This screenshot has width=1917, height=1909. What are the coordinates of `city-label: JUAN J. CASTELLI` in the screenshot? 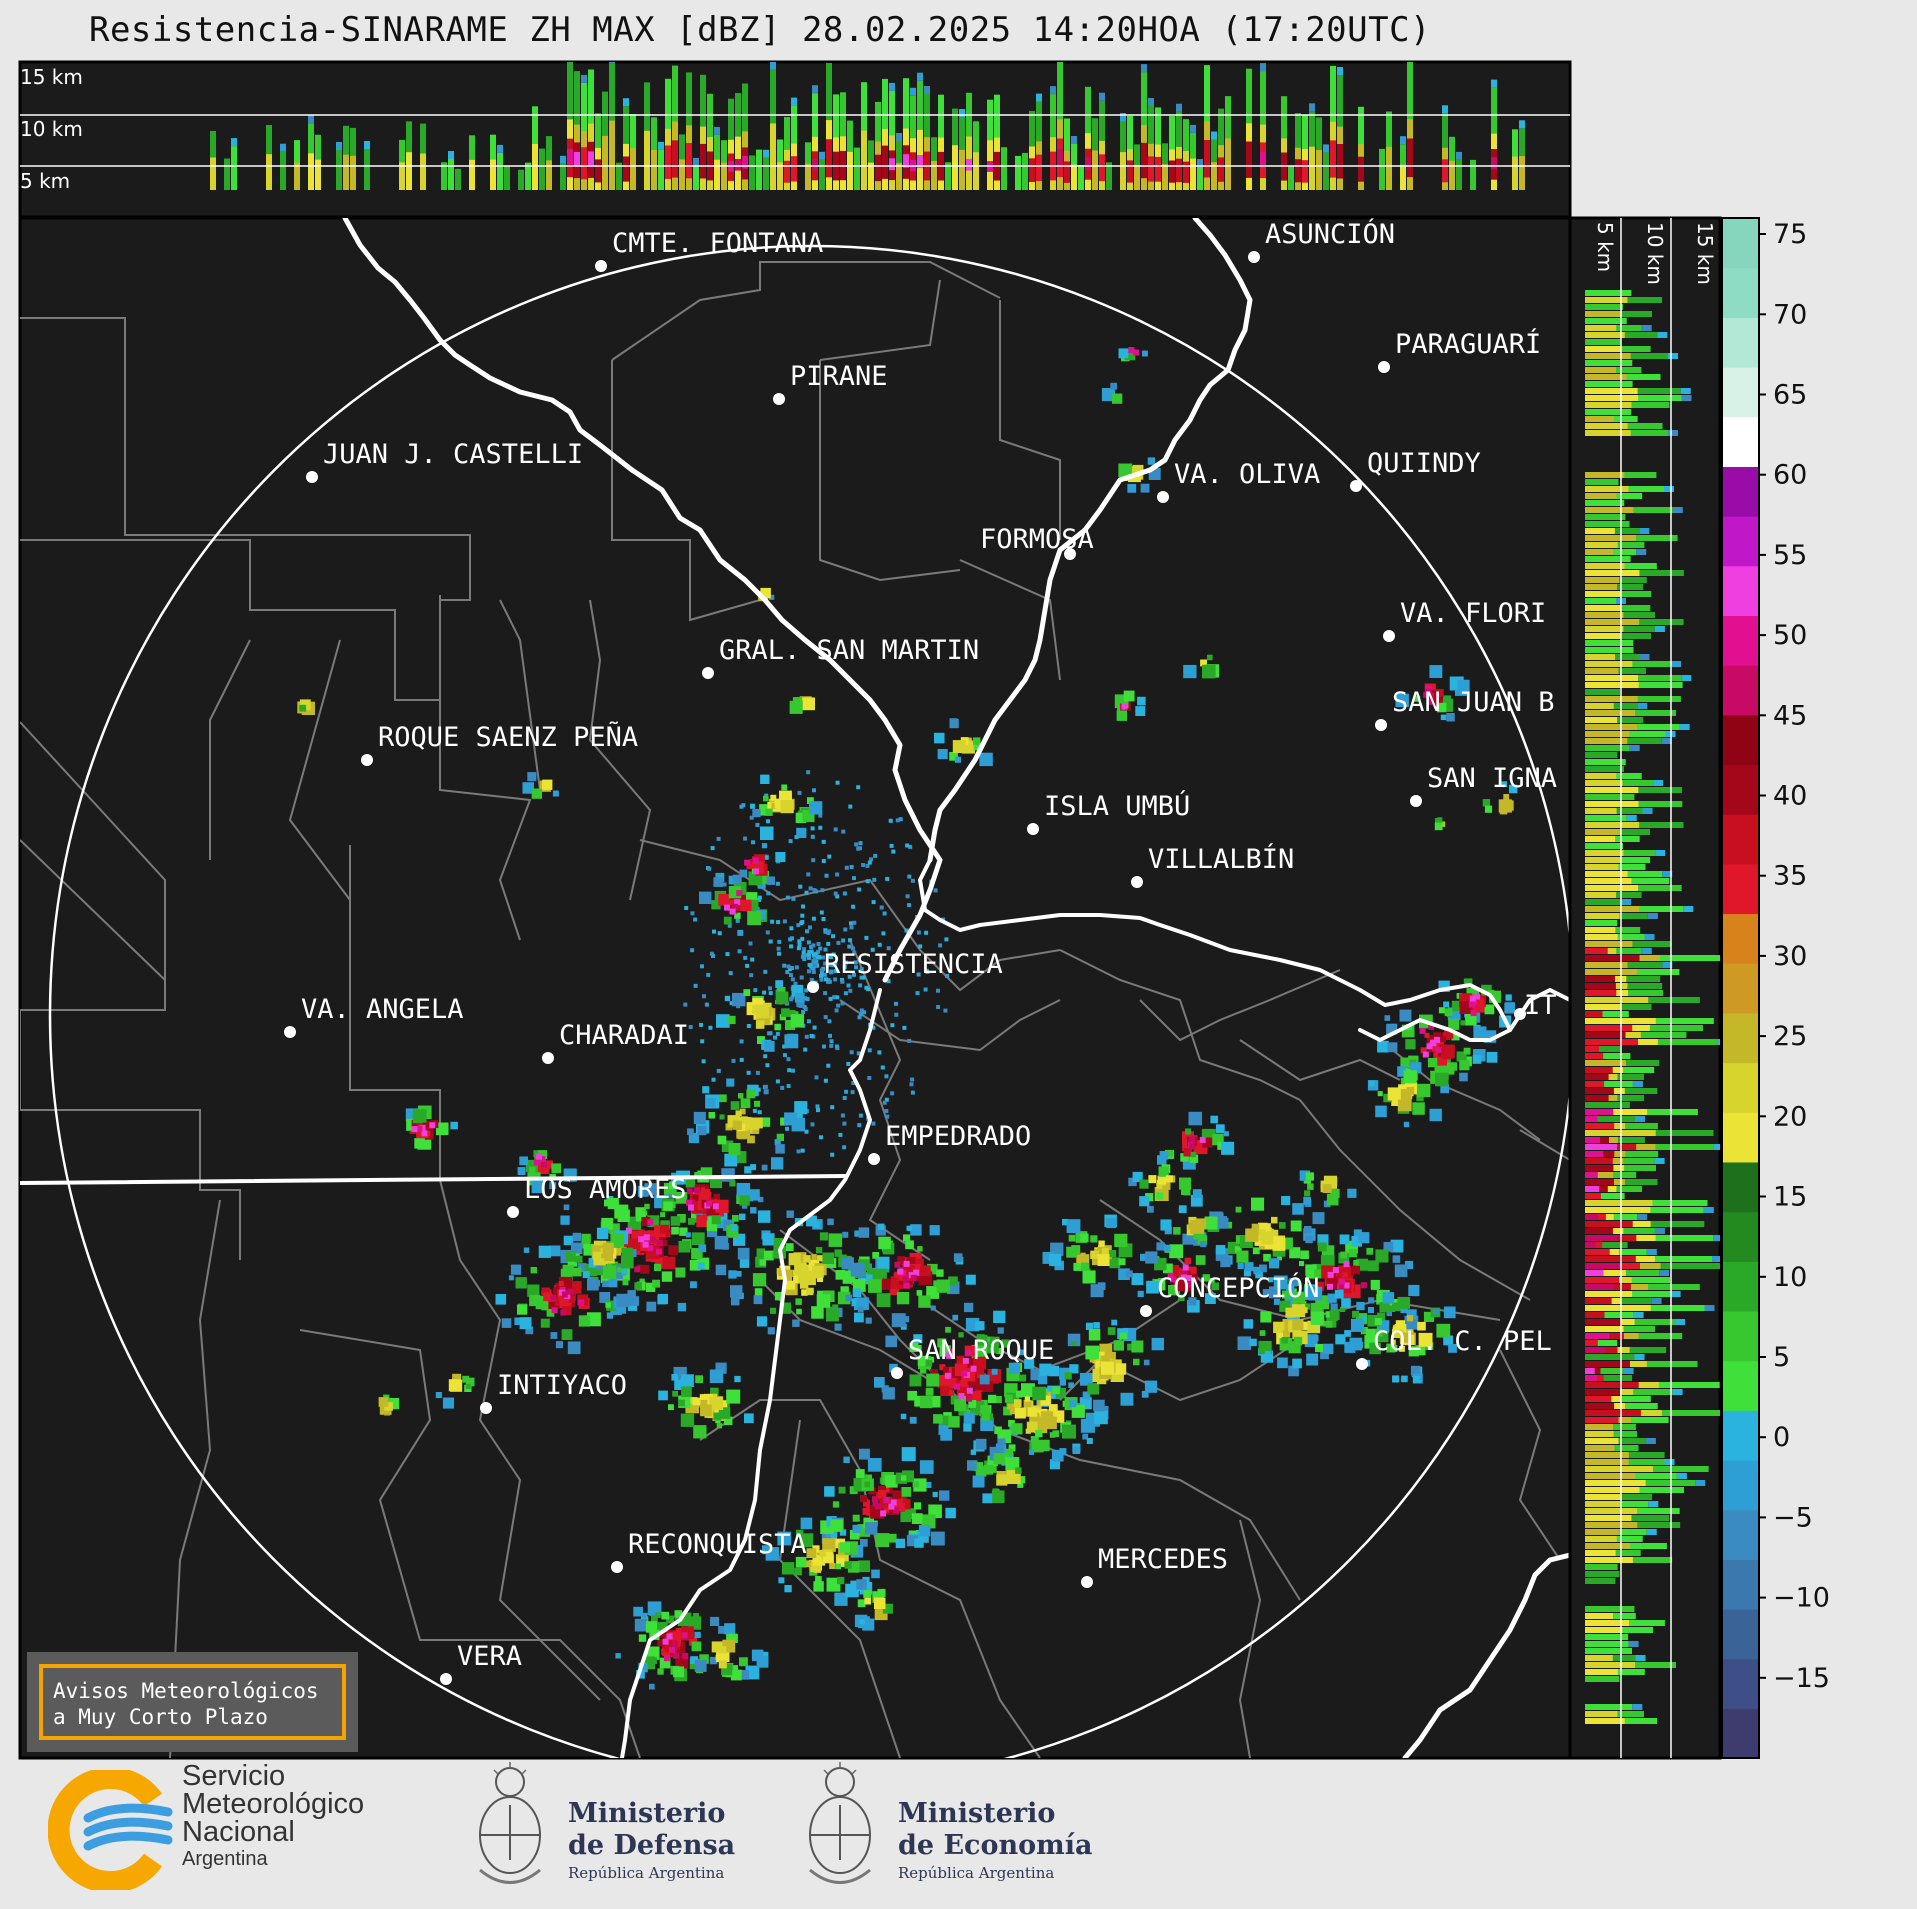 It's located at (453, 454).